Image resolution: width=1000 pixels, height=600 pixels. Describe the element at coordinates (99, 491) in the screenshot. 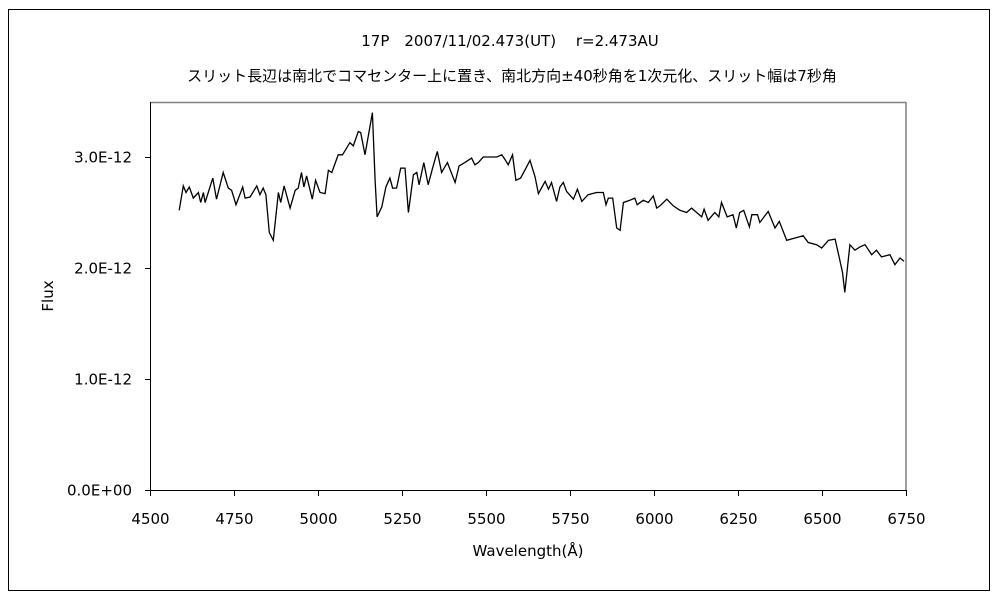

I see `y-tick-label: 0.0E+00` at that location.